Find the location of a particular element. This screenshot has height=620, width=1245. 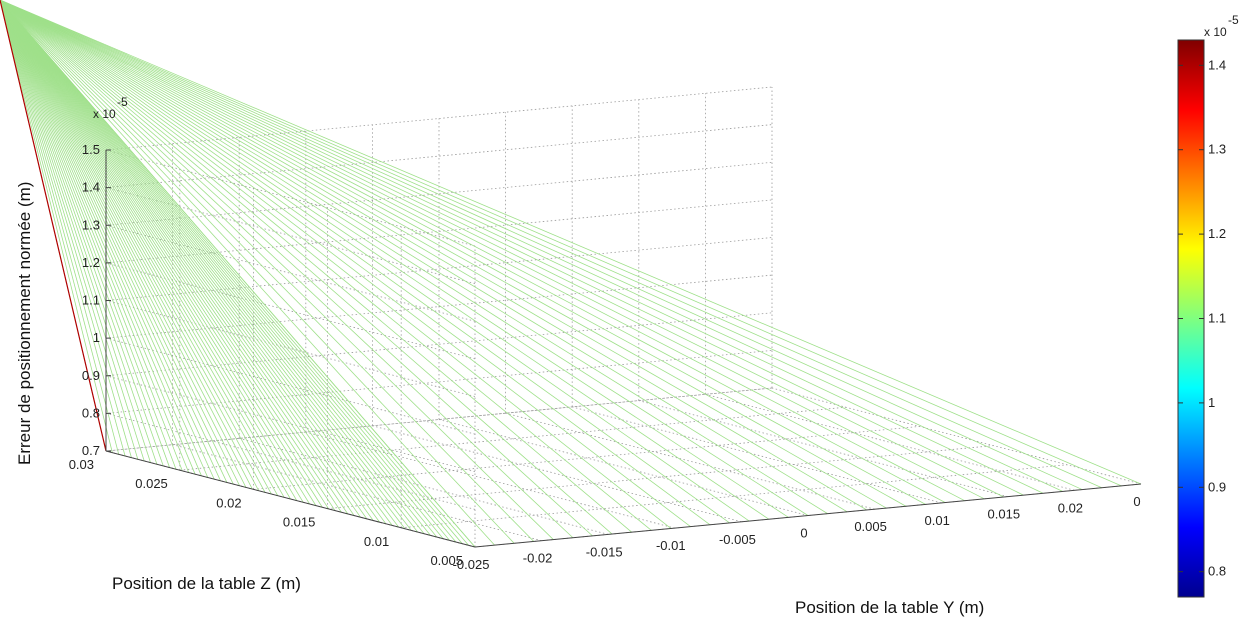

ypos-tick-label: -0.025 is located at coordinates (471, 564).